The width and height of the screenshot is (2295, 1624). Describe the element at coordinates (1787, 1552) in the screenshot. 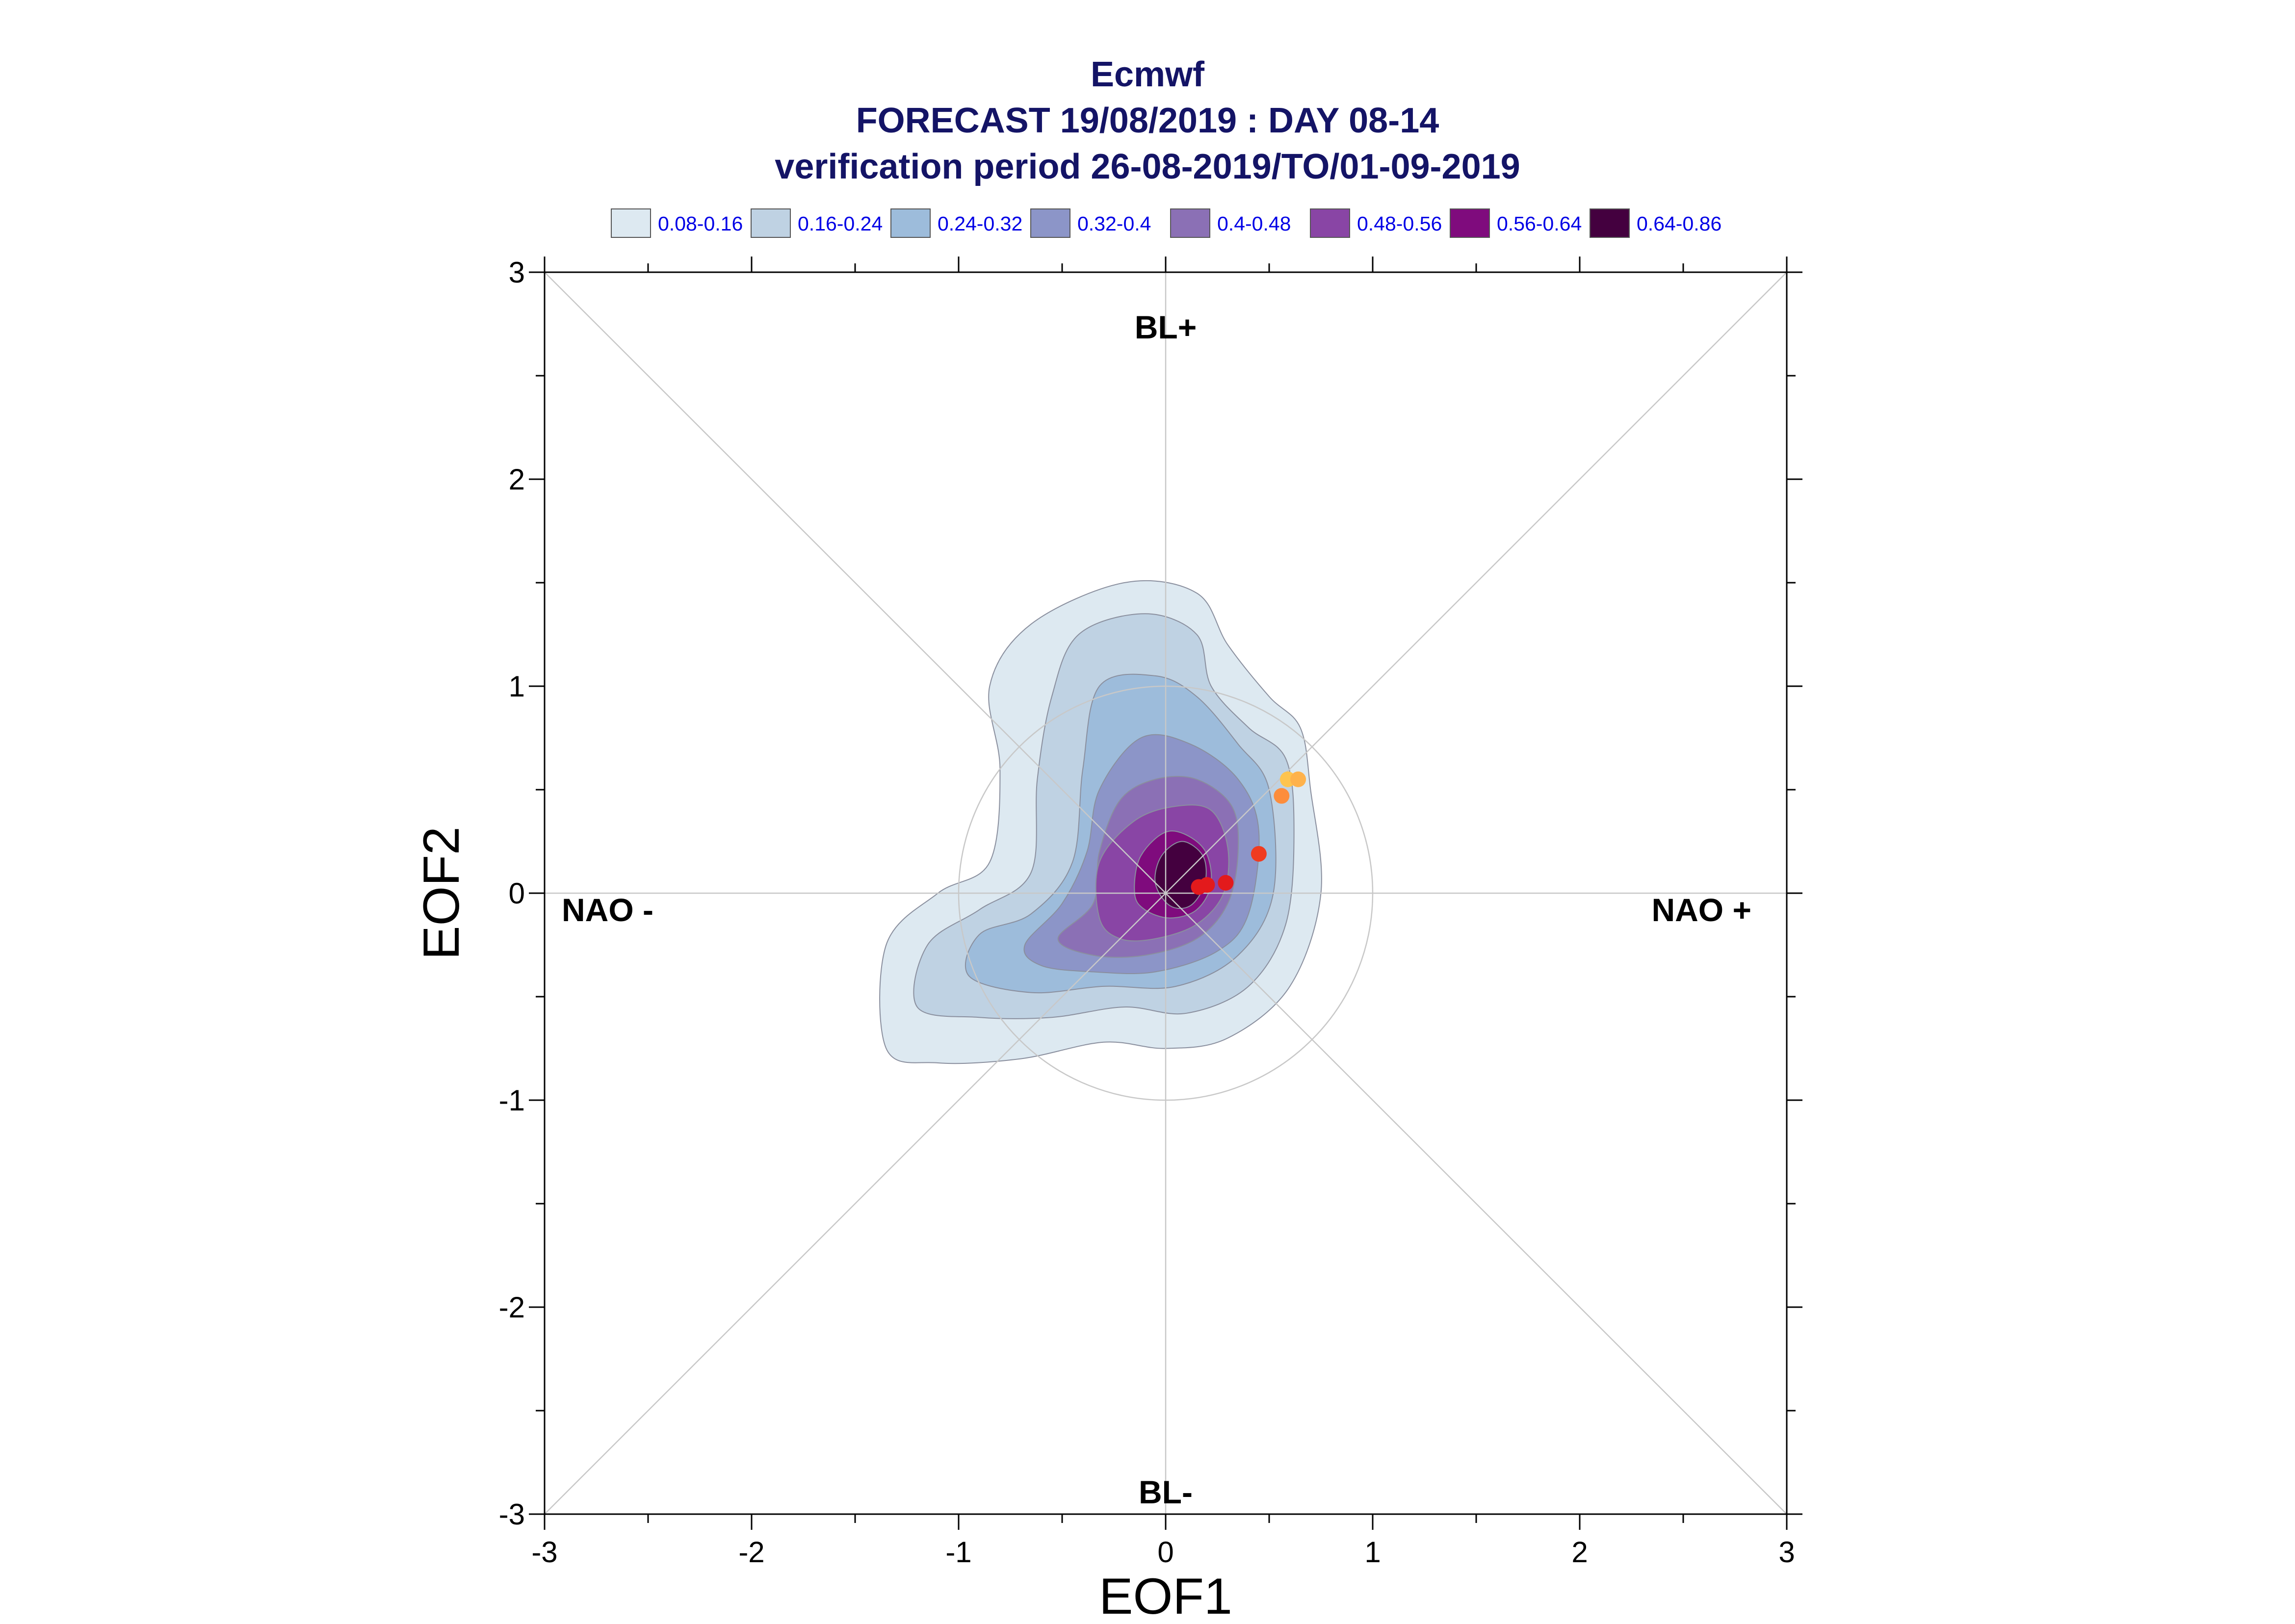

I see `x-tick-label: 3` at that location.